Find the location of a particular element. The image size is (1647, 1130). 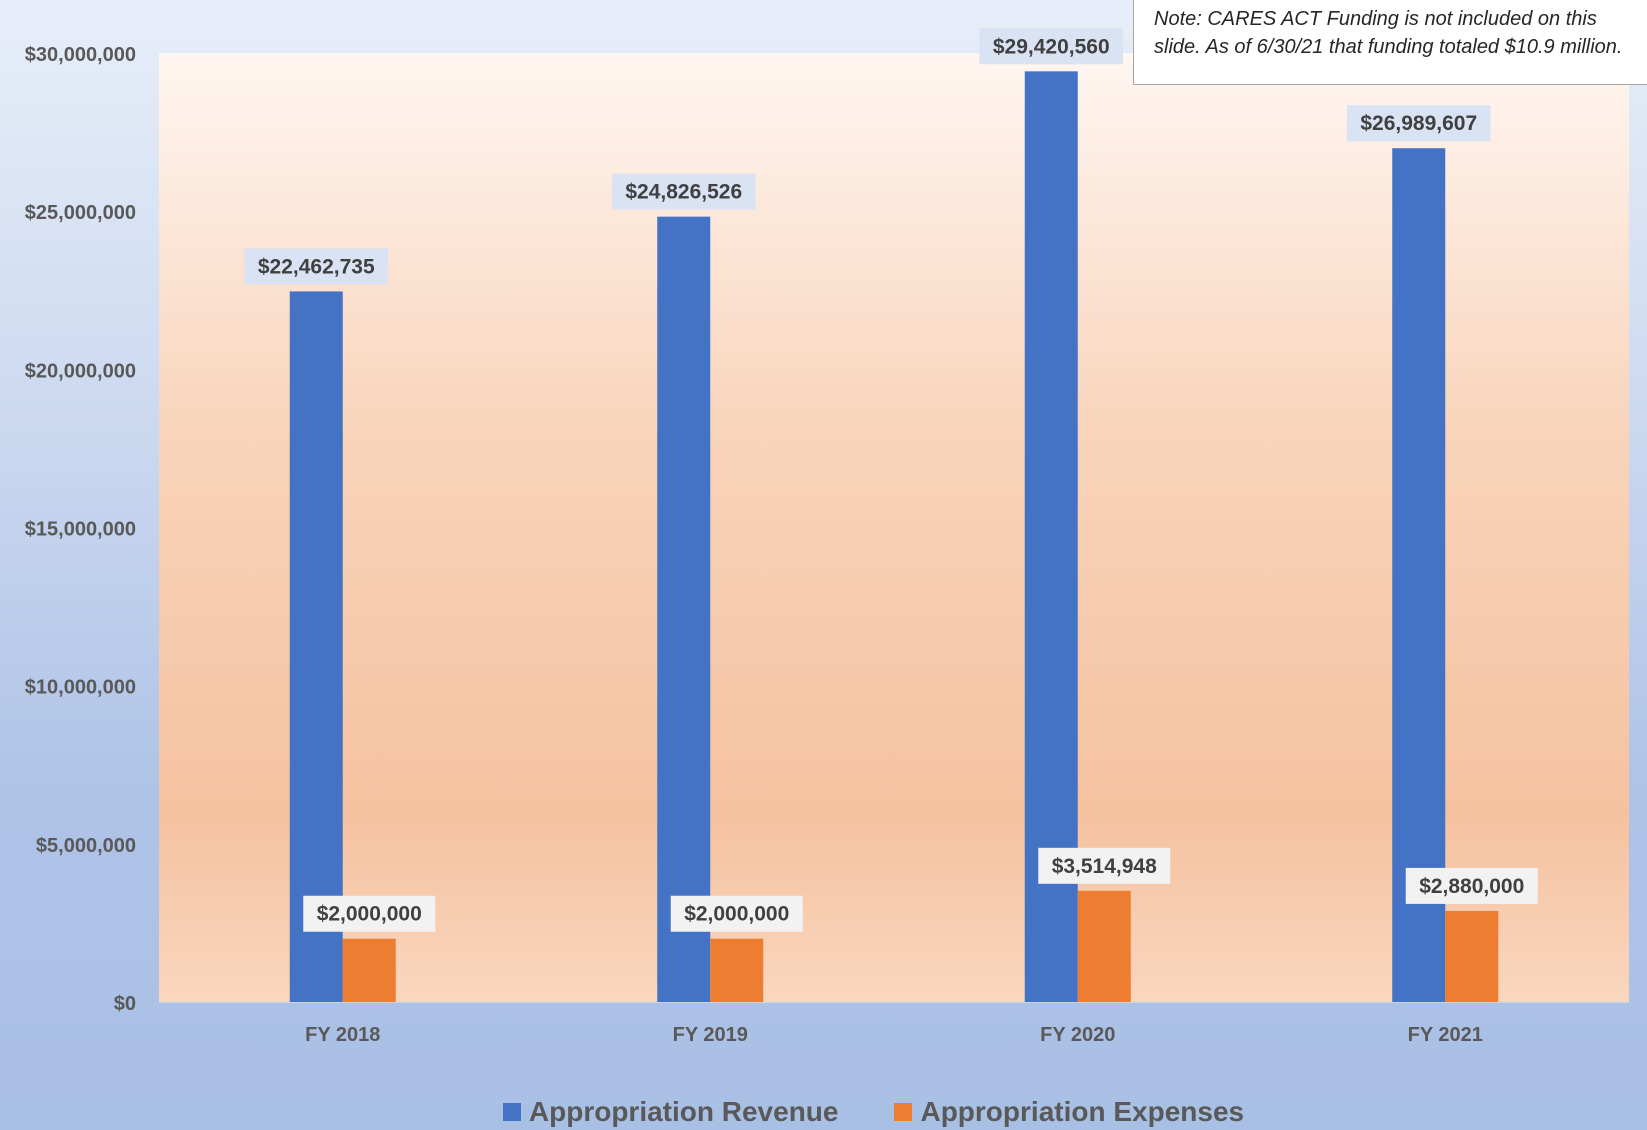

data-label-text: $26,989,607 is located at coordinates (1418, 123).